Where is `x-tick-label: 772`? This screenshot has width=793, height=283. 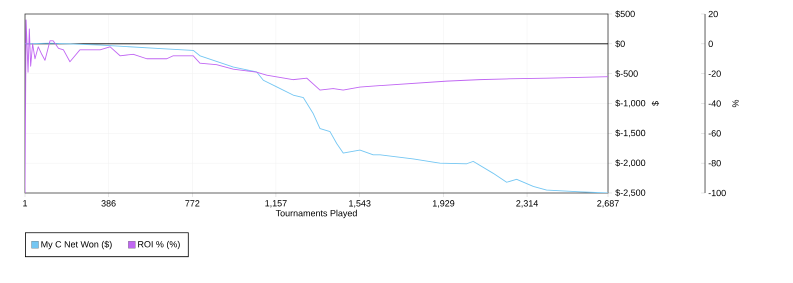 x-tick-label: 772 is located at coordinates (192, 203).